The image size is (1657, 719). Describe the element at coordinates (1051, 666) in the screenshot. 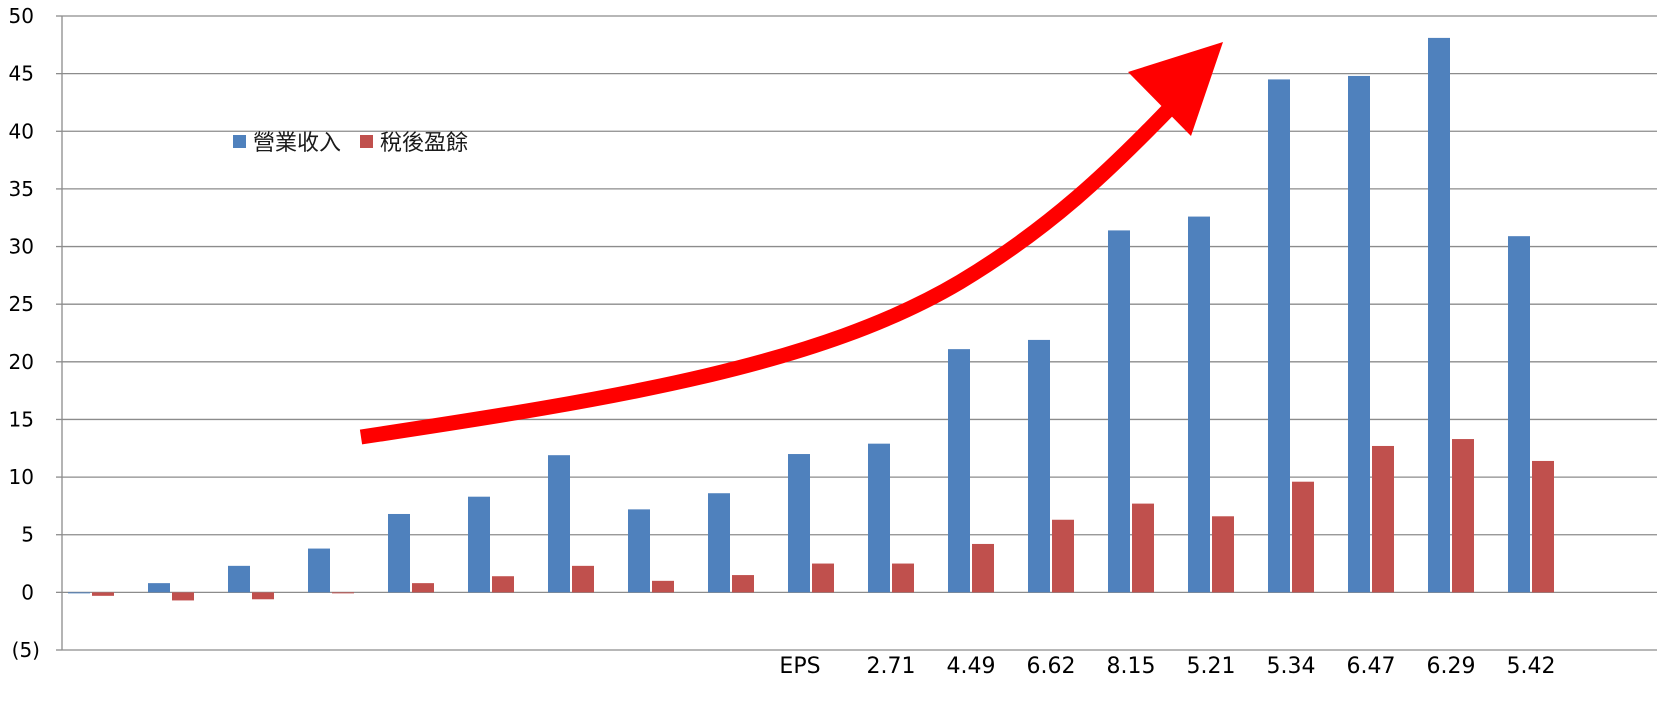

I see `eps-label: 6.62` at that location.